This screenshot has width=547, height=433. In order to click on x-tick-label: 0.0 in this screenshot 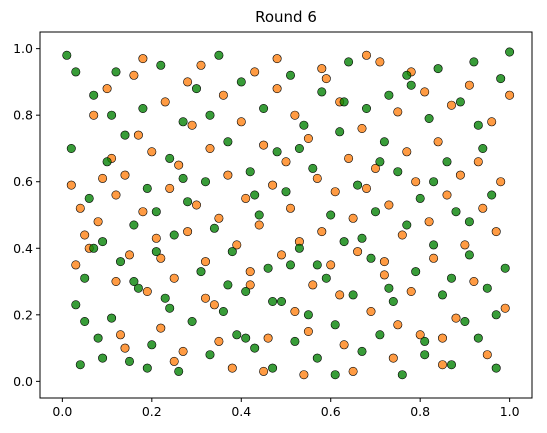, I will do `click(62, 411)`.